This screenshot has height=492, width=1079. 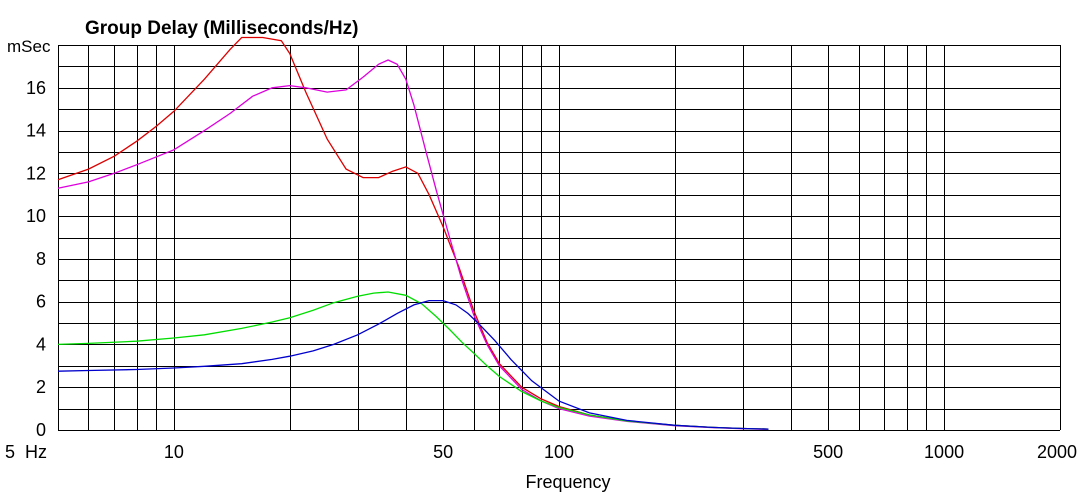 I want to click on y-tick-label: 0, so click(x=41, y=430).